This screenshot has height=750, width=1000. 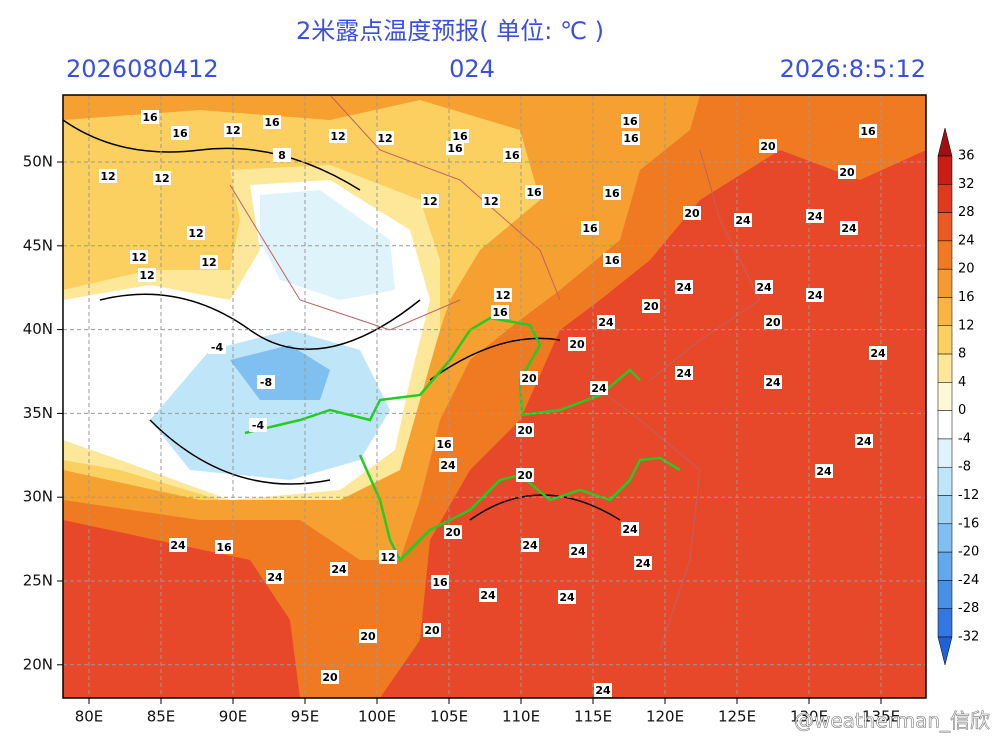 What do you see at coordinates (968, 637) in the screenshot?
I see `colorbar-label: -32` at bounding box center [968, 637].